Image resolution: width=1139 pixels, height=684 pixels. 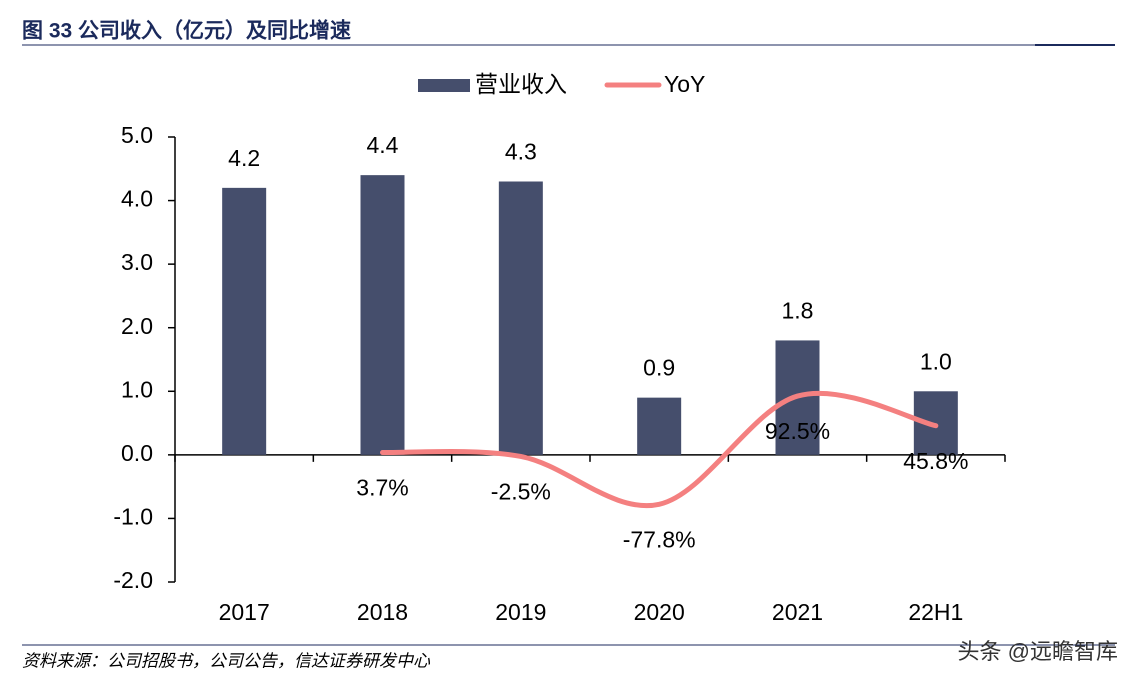 I want to click on yoy-line, so click(x=659, y=449).